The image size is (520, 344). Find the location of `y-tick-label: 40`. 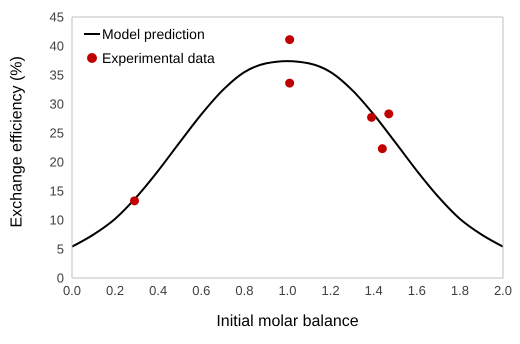

y-tick-label: 40 is located at coordinates (57, 46).